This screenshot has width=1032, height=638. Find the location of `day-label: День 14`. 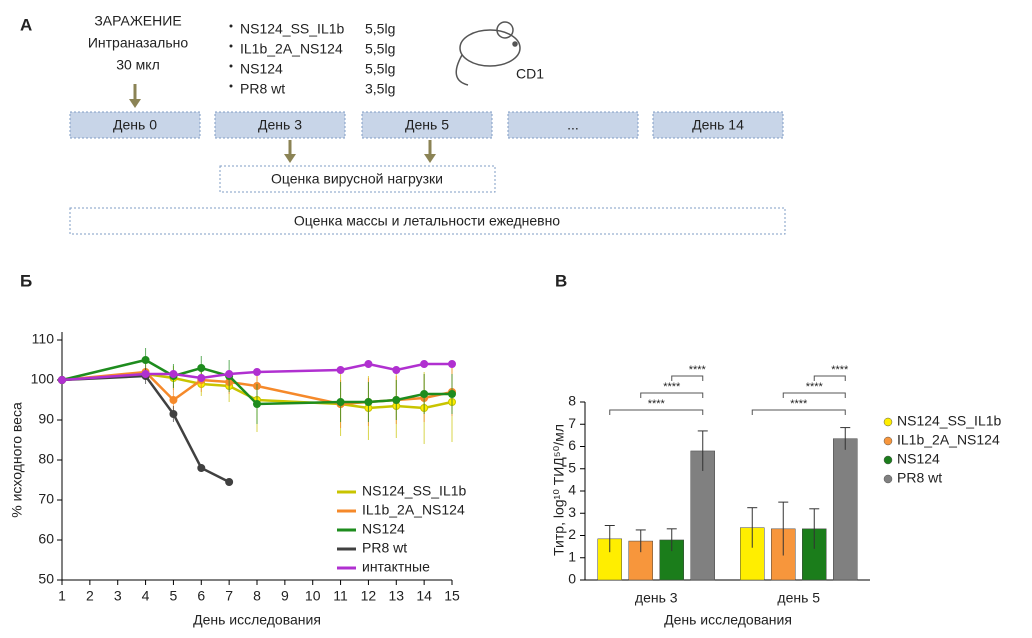

day-label: День 14 is located at coordinates (718, 125).